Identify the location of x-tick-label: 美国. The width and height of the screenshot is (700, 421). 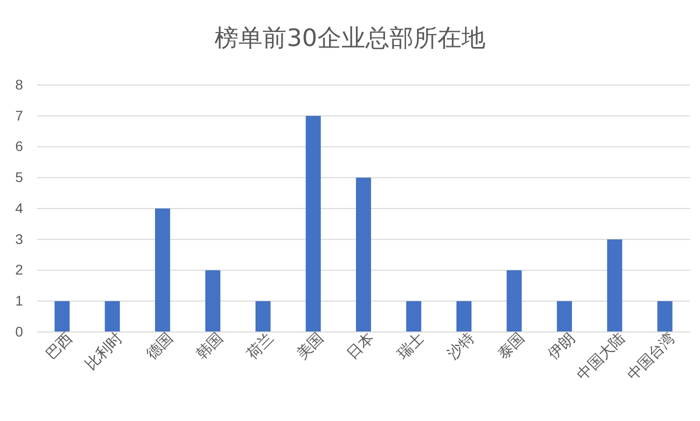
(311, 346).